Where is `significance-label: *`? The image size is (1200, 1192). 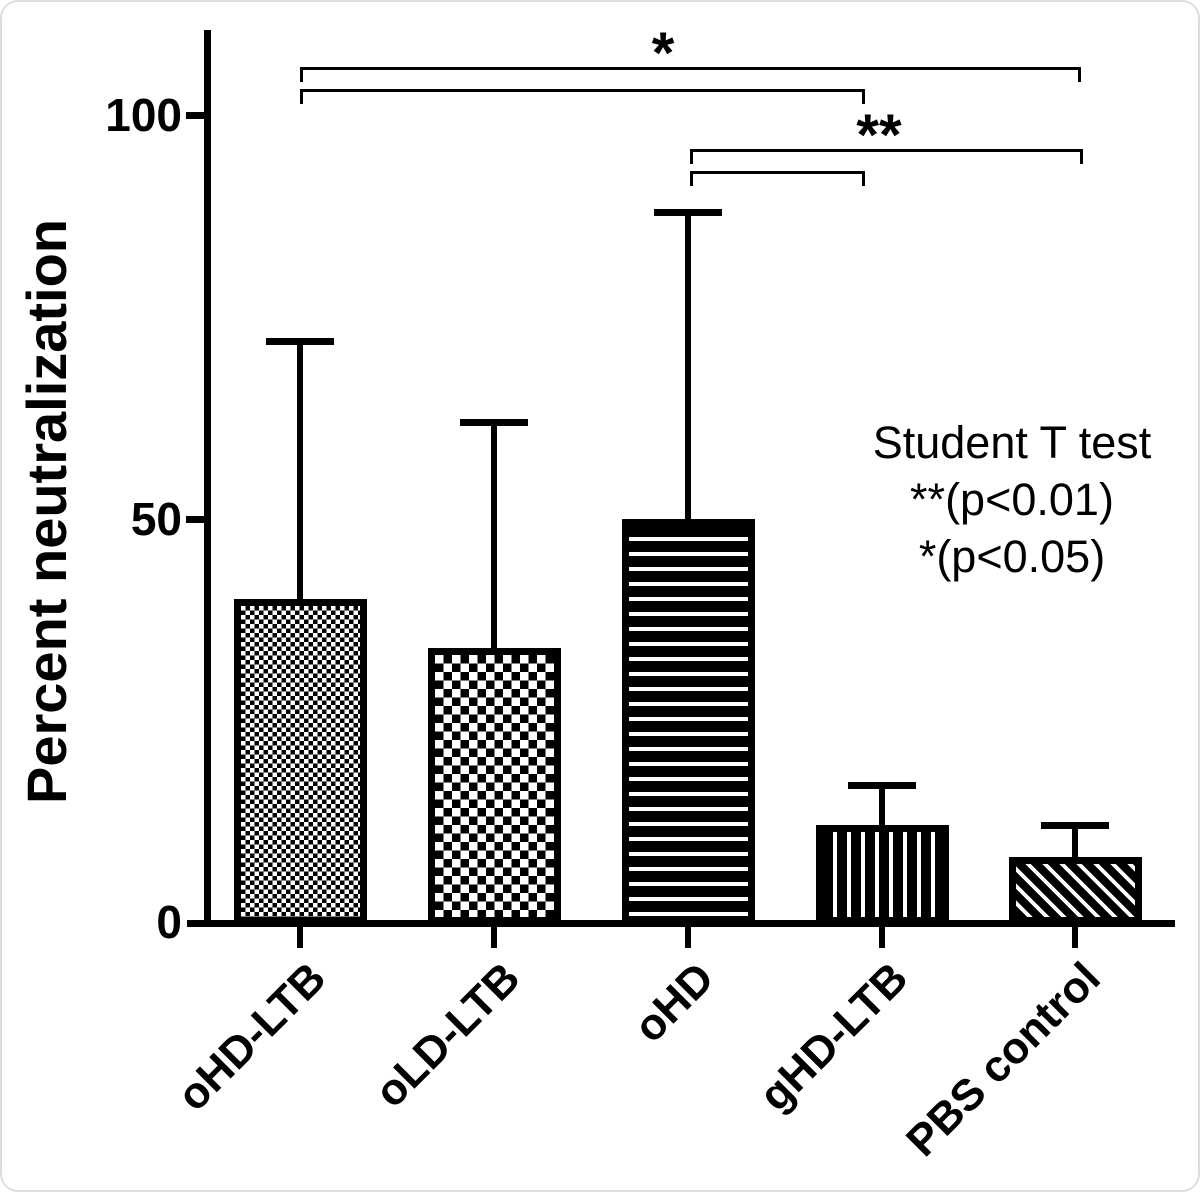
significance-label: * is located at coordinates (663, 53).